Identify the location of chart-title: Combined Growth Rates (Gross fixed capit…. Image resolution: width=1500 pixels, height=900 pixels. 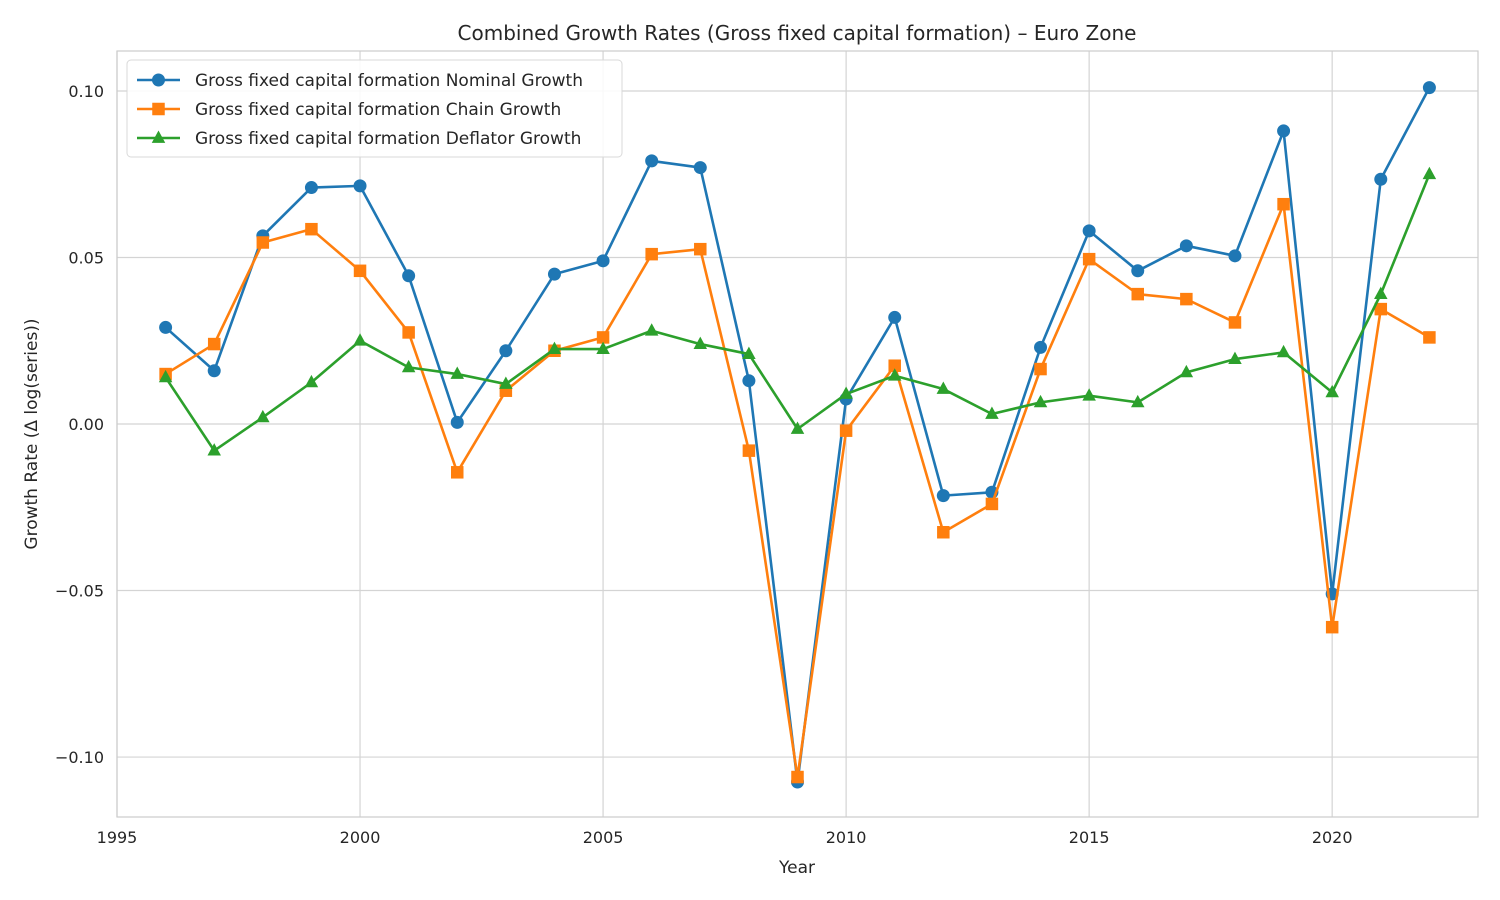
(797, 33).